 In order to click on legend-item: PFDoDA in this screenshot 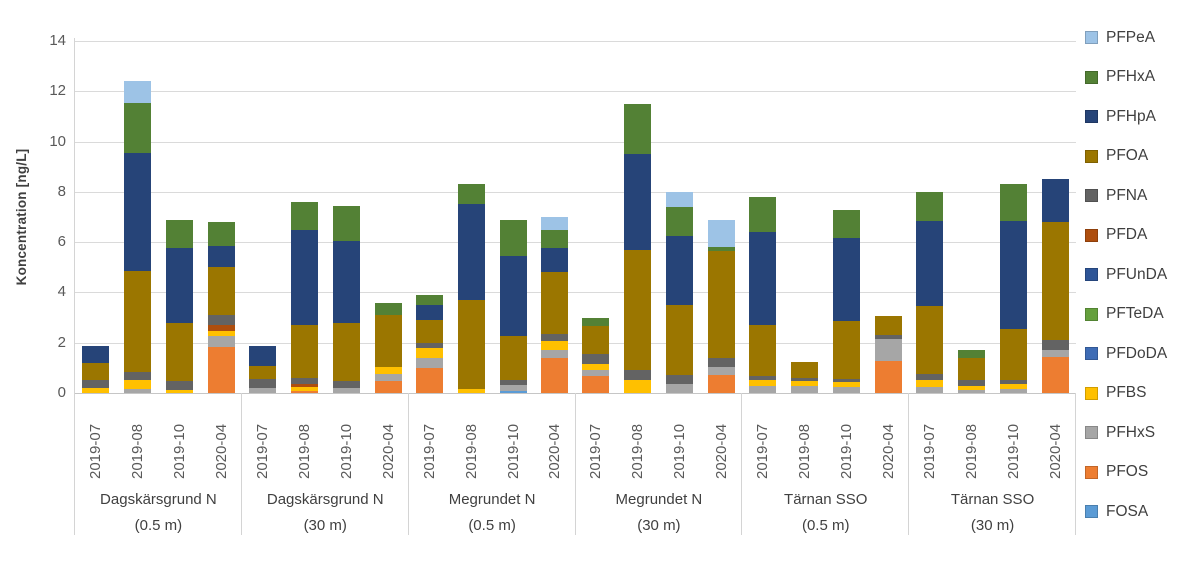, I will do `click(1137, 354)`.